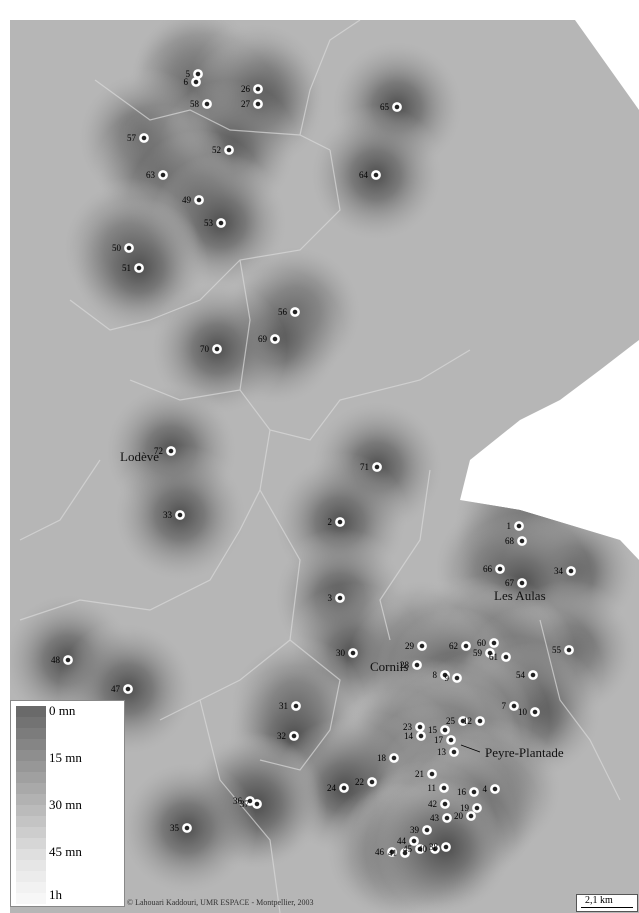 Image resolution: width=639 pixels, height=913 pixels. What do you see at coordinates (439, 740) in the screenshot?
I see `station-label: 17` at bounding box center [439, 740].